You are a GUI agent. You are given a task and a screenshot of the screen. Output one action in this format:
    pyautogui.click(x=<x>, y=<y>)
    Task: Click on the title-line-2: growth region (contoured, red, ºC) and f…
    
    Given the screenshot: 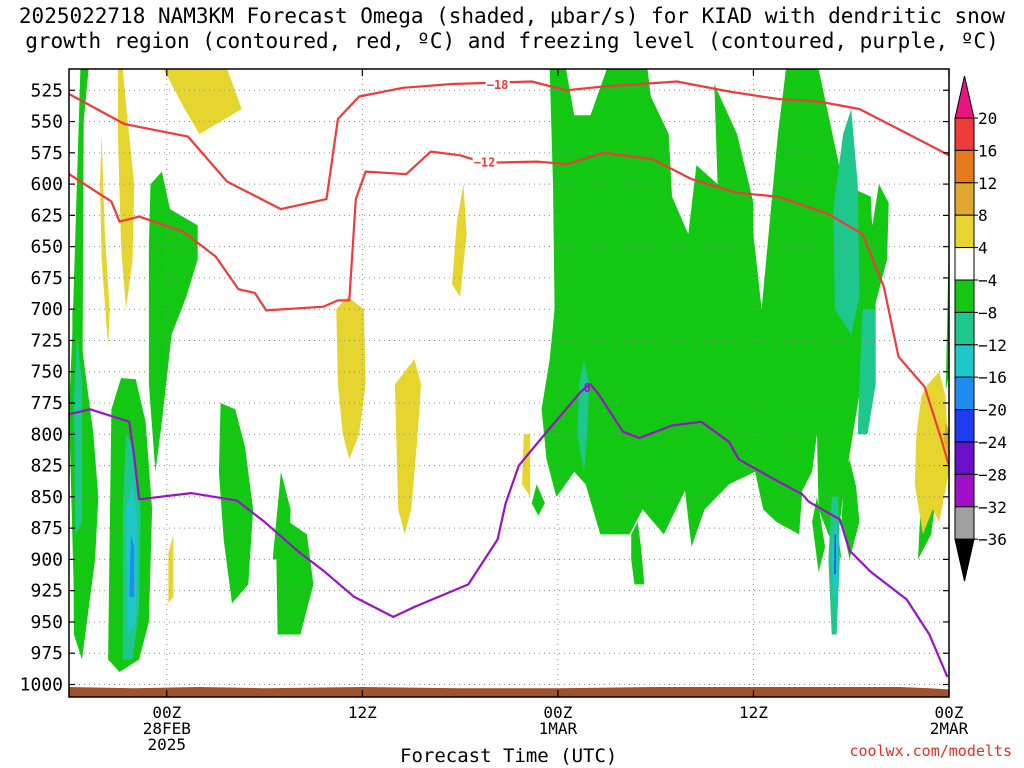 What is the action you would take?
    pyautogui.click(x=512, y=41)
    